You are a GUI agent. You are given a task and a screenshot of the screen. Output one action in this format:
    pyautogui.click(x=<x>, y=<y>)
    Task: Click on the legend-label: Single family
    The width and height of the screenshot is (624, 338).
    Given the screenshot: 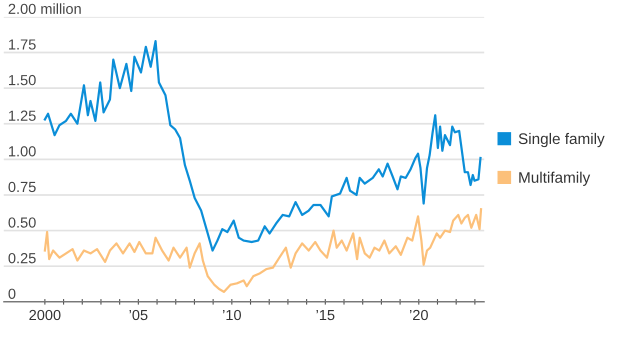 What is the action you would take?
    pyautogui.click(x=561, y=140)
    